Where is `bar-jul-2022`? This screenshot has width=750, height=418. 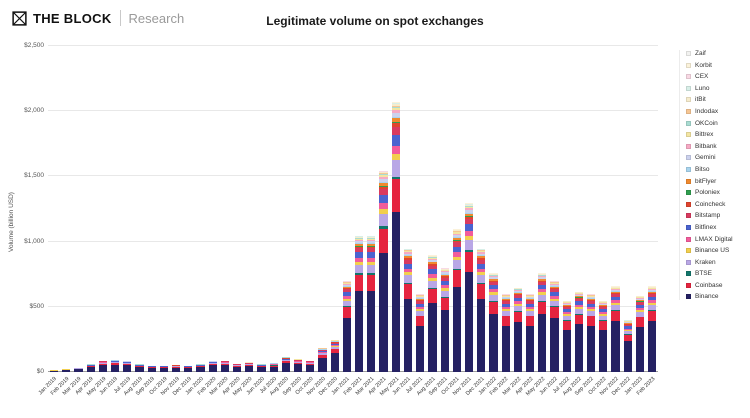
bar-jul-2022 is located at coordinates (566, 336).